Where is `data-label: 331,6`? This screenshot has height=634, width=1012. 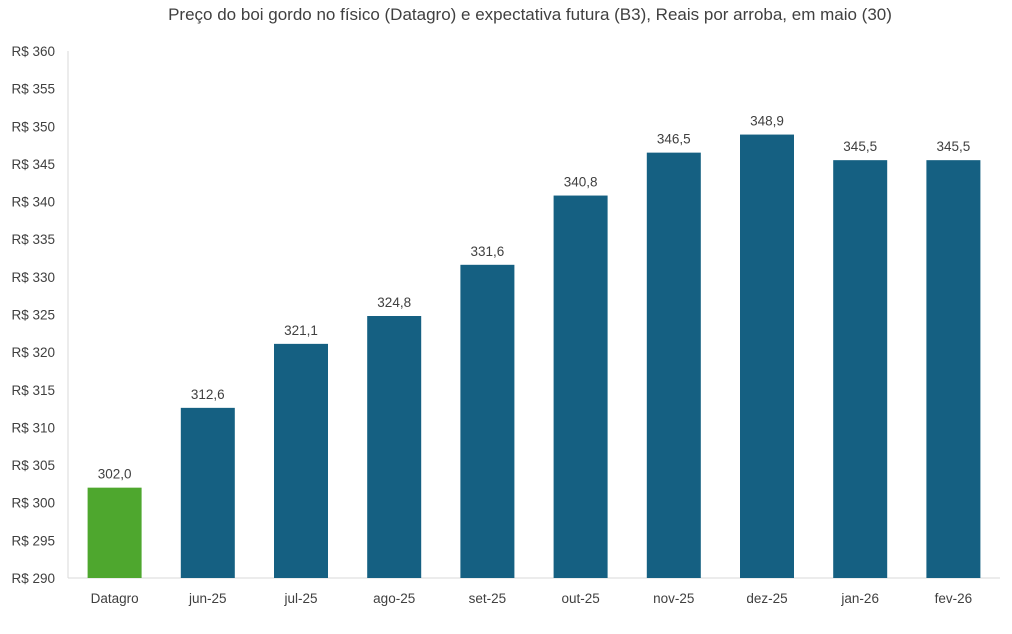
data-label: 331,6 is located at coordinates (488, 251).